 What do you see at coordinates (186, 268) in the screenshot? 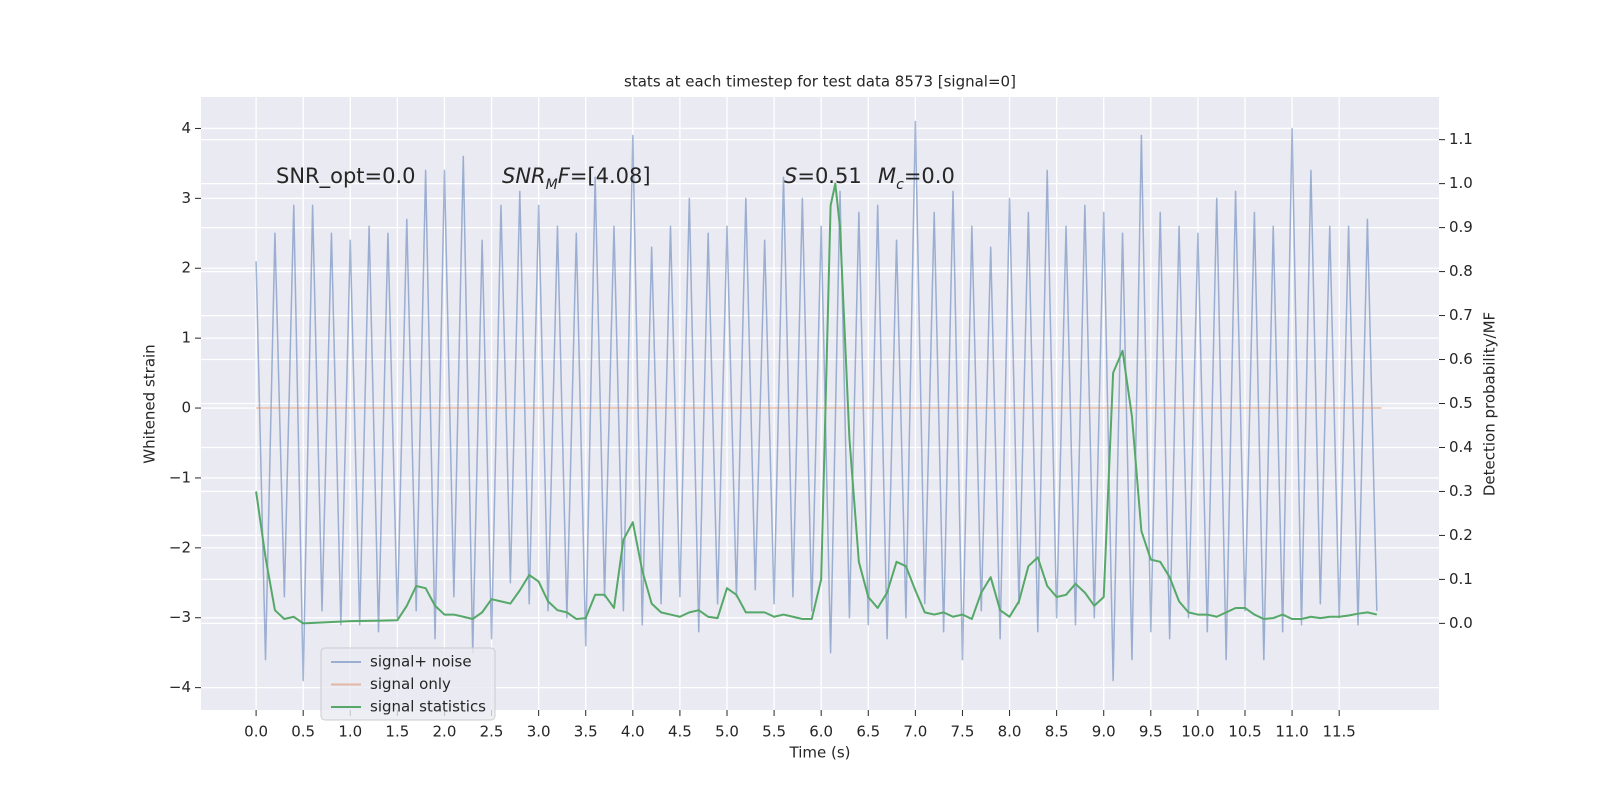
I see `y-tick-label: 2` at bounding box center [186, 268].